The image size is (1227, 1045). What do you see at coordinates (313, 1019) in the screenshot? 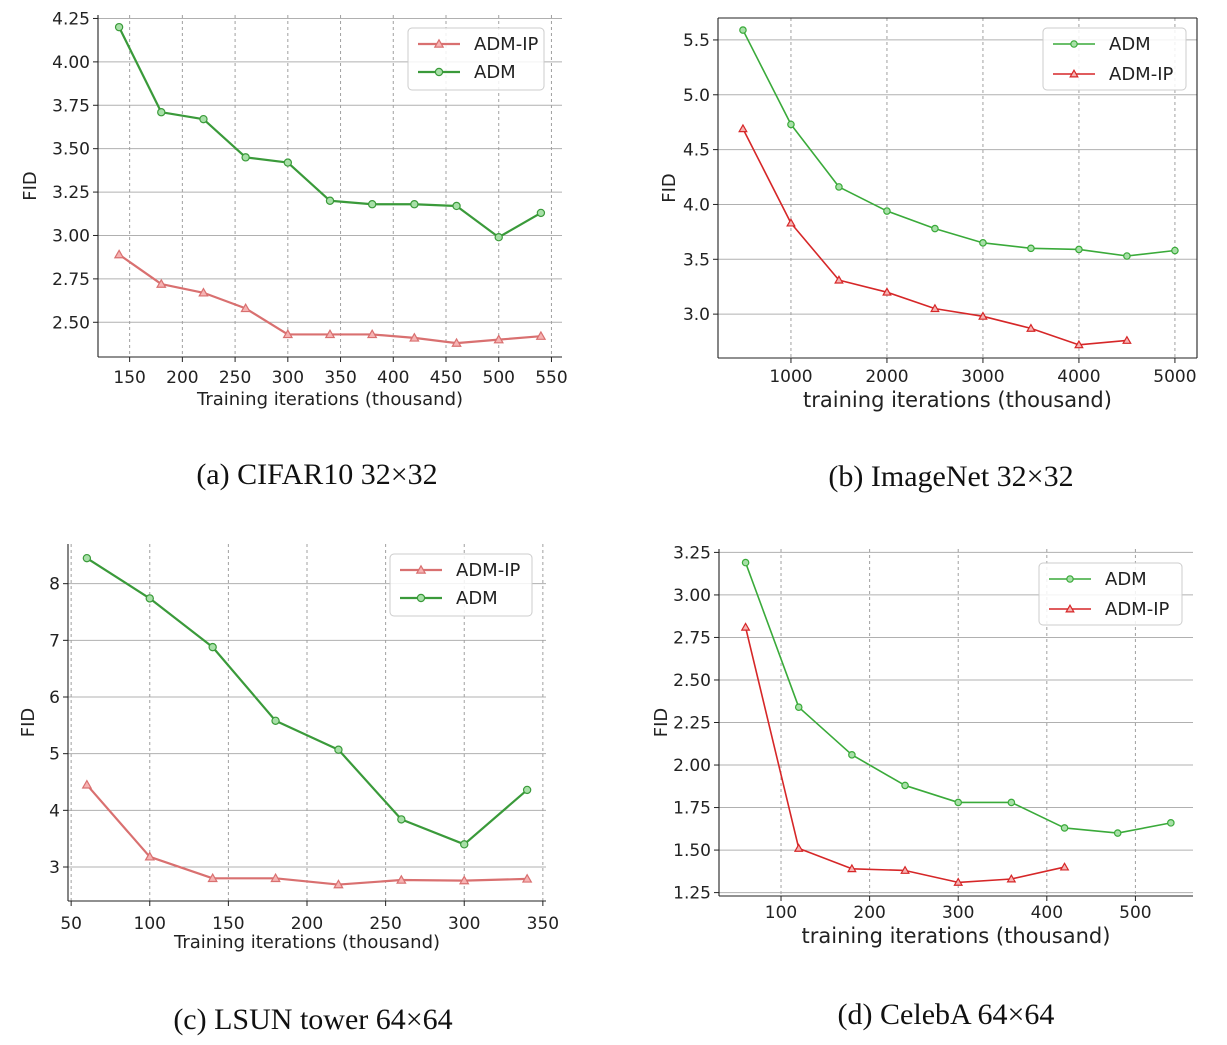
I see `lsun-tower-caption: (c) LSUN tower 64×64` at bounding box center [313, 1019].